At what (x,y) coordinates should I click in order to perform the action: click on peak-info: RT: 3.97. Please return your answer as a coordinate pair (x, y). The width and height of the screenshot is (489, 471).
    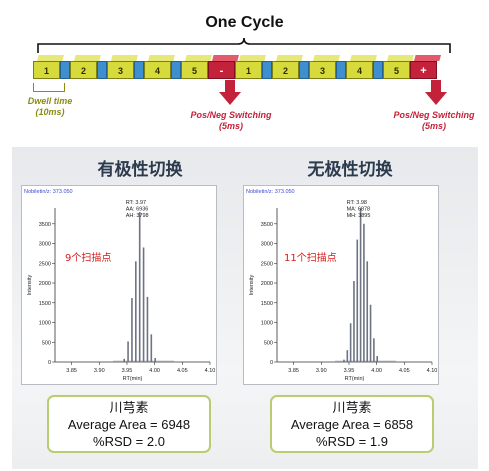
    Looking at the image, I should click on (136, 203).